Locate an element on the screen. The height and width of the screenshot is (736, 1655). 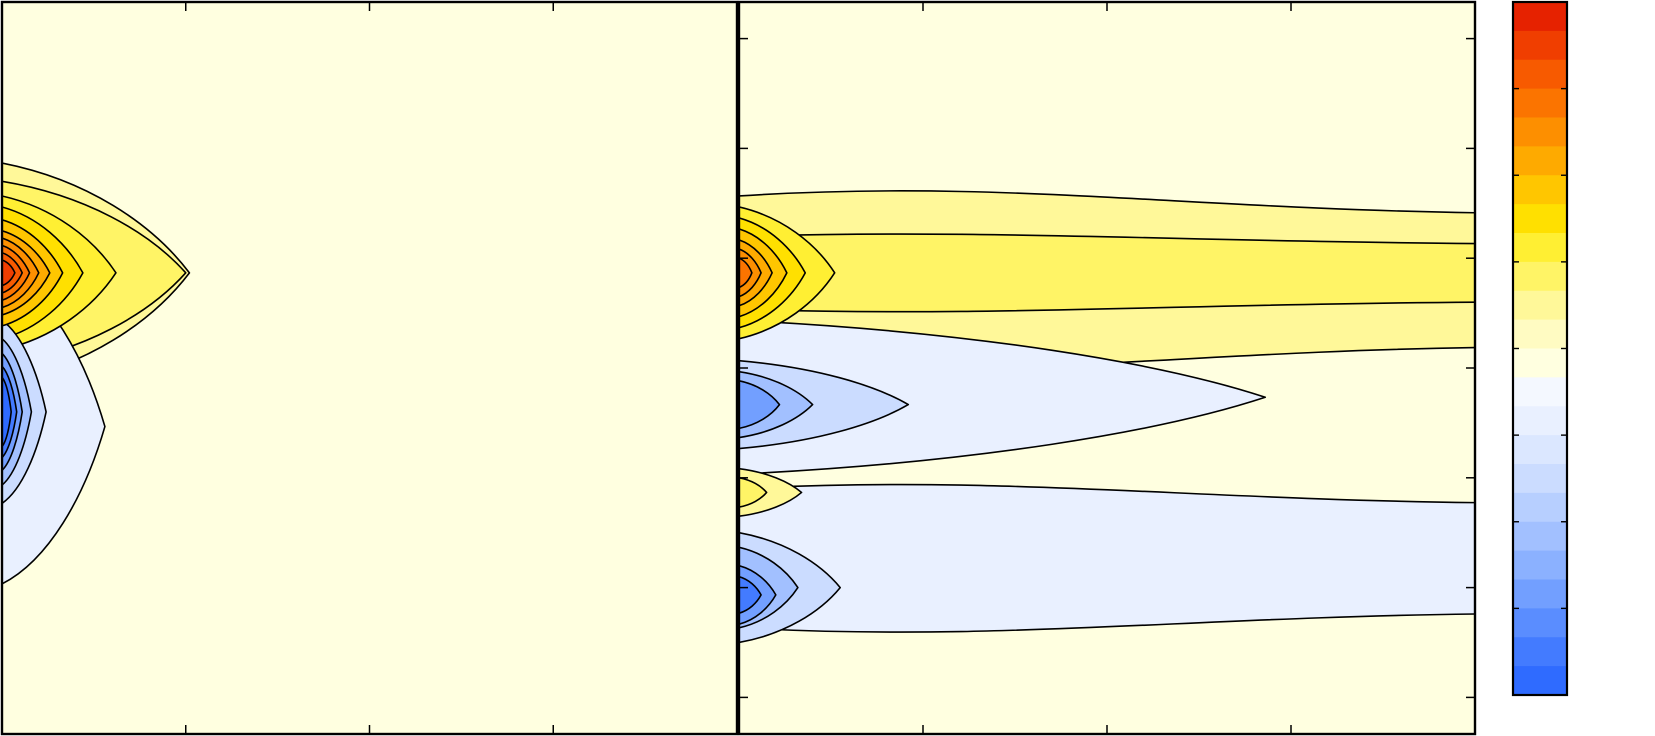
colorbar is located at coordinates (1540, 348).